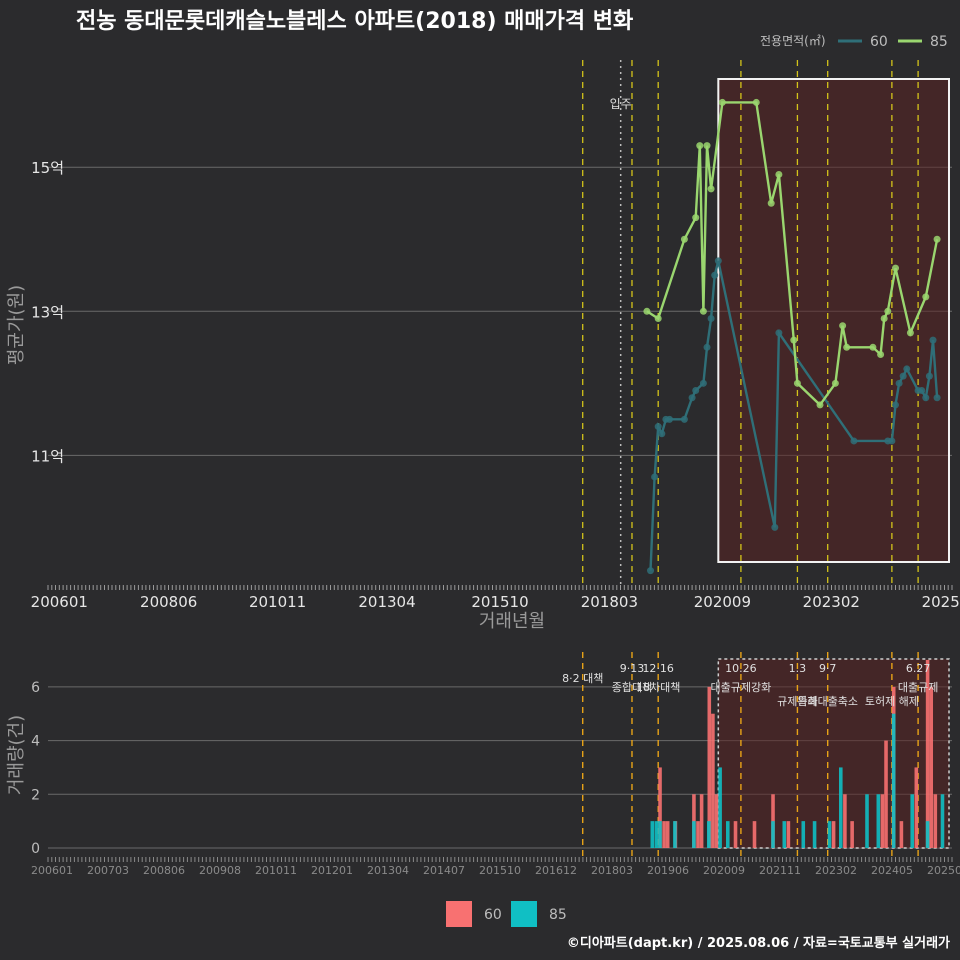 The width and height of the screenshot is (960, 960). What do you see at coordinates (500, 859) in the screenshot?
I see `volume-x-minor-ticks` at bounding box center [500, 859].